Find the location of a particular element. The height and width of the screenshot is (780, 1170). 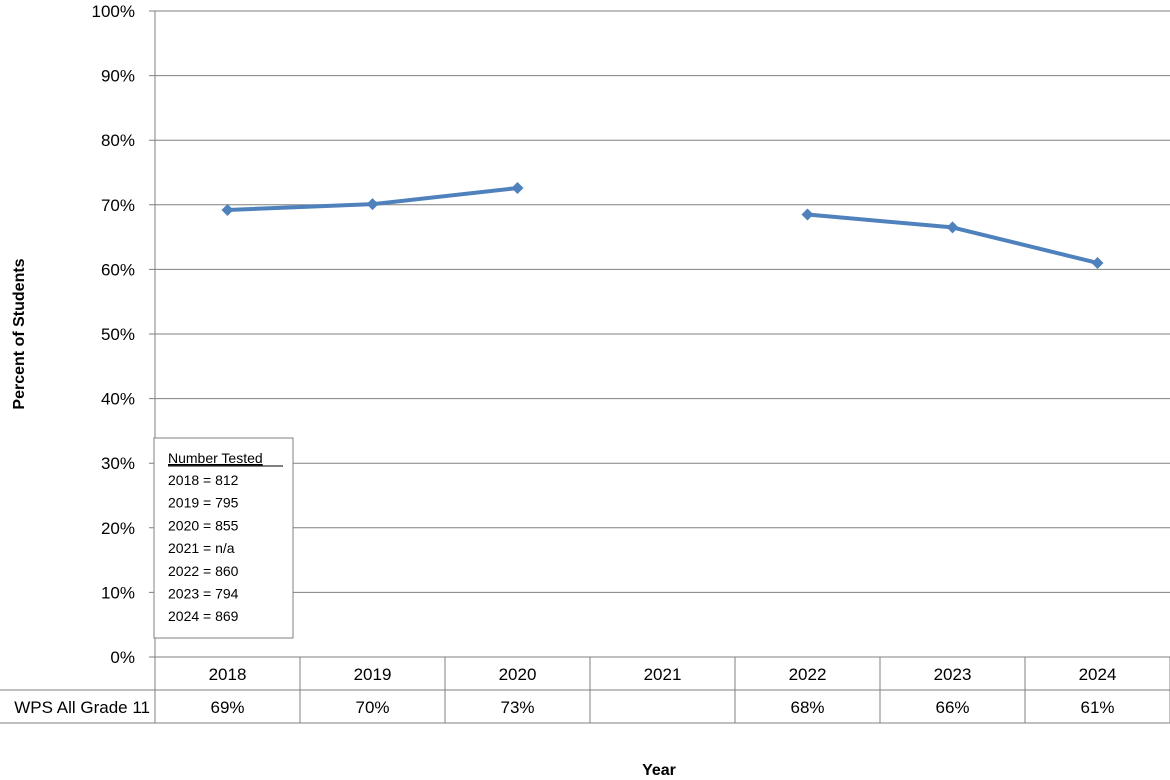

series-lines is located at coordinates (662, 225).